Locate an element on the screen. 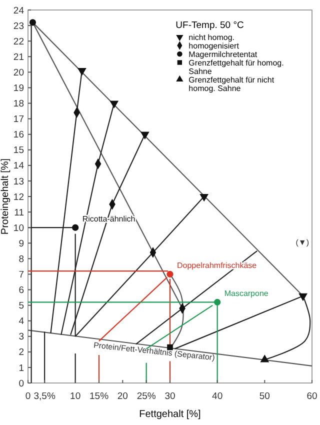  legend-title: UF-Temp. 50 °C is located at coordinates (210, 25).